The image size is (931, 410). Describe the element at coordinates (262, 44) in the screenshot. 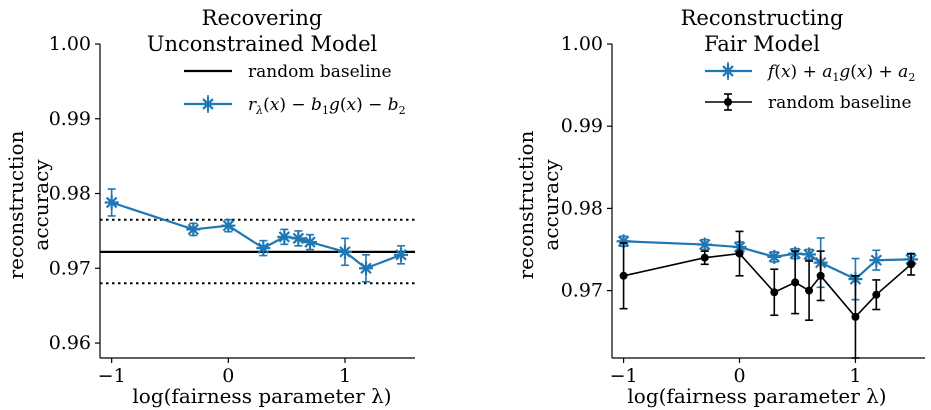

I see `left-chart-title-line2: Unconstrained Model` at that location.